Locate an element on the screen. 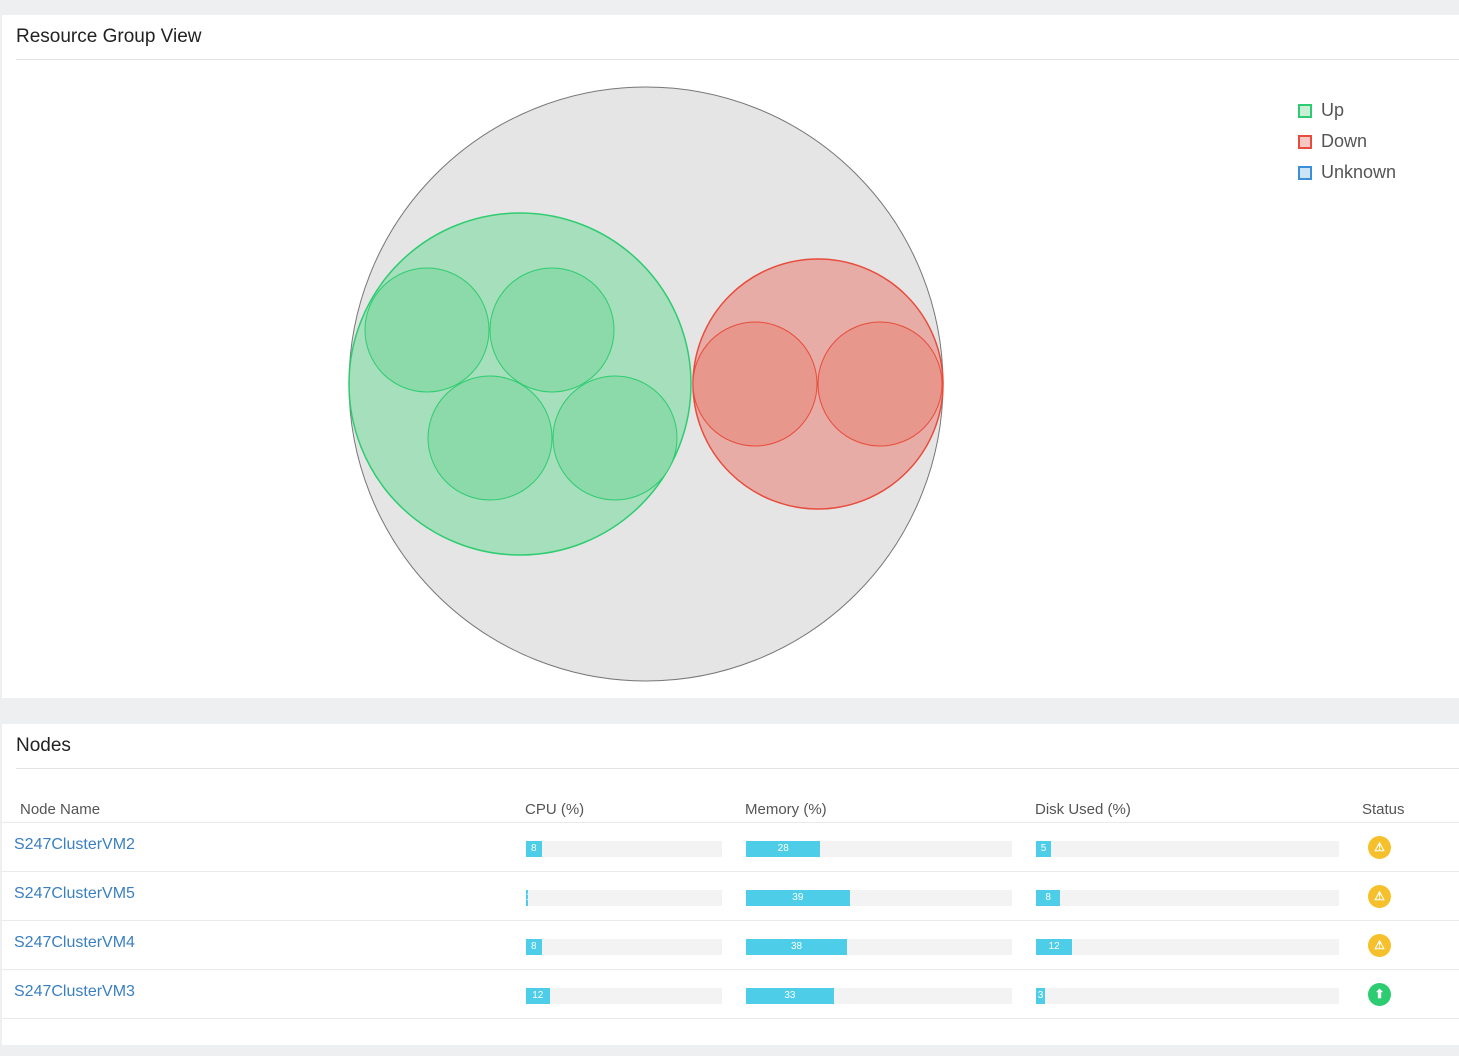 This screenshot has height=1056, width=1459. cpu-bar-fill: 1 is located at coordinates (527, 898).